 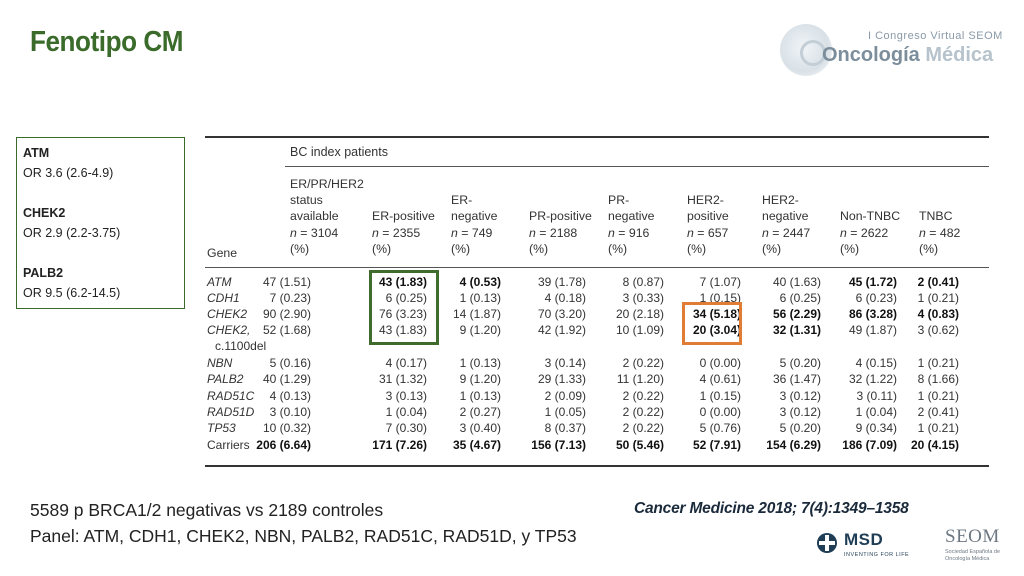 What do you see at coordinates (705, 200) in the screenshot?
I see `column-header-line: HER2-` at bounding box center [705, 200].